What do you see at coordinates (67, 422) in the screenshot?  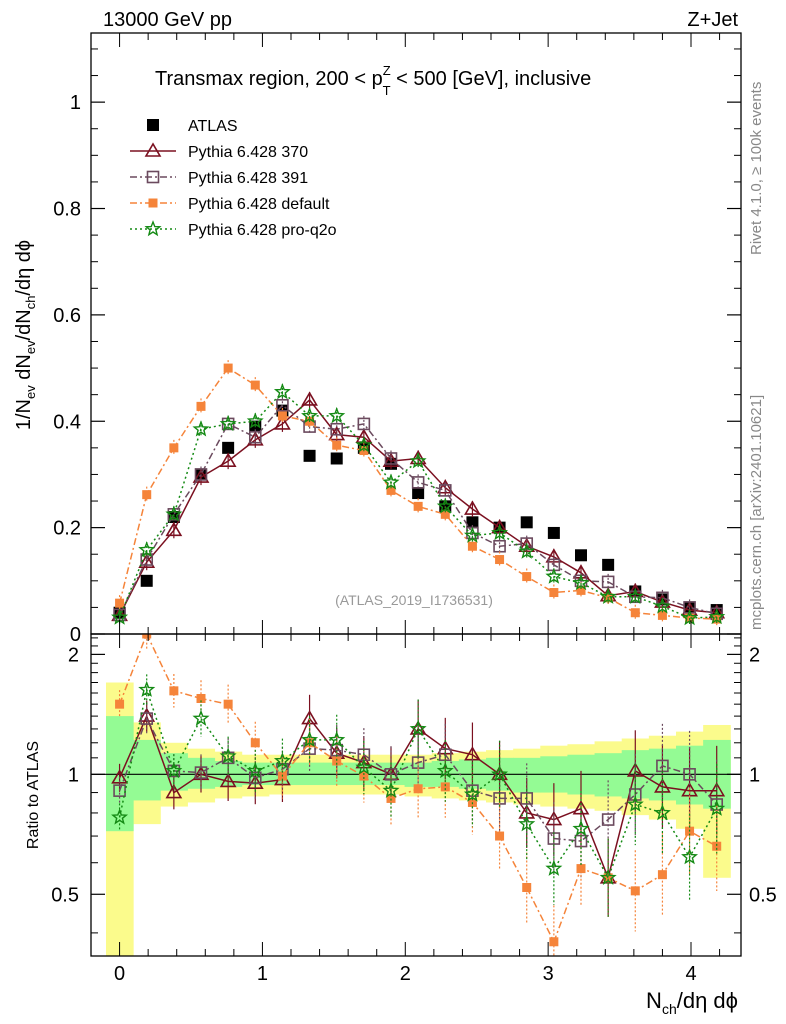 I see `y-tick-label: 0.4` at bounding box center [67, 422].